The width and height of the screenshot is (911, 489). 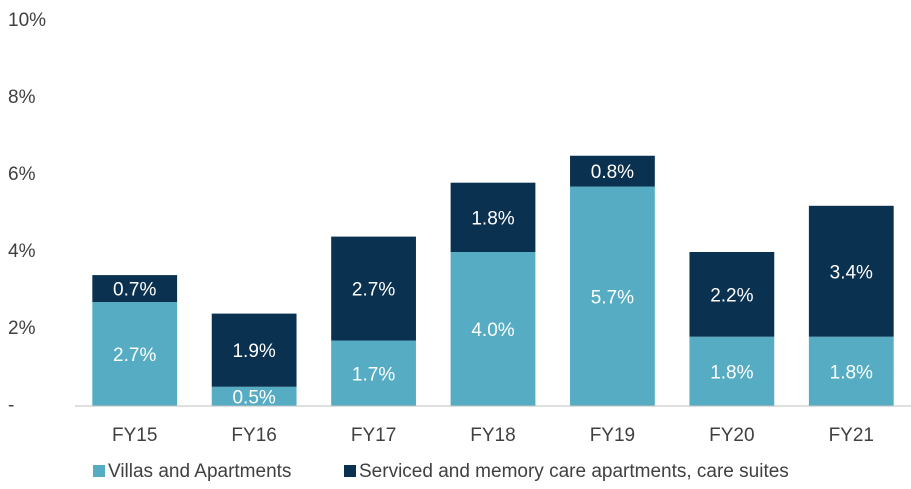 I want to click on y-tick-label: 2%, so click(x=22, y=328).